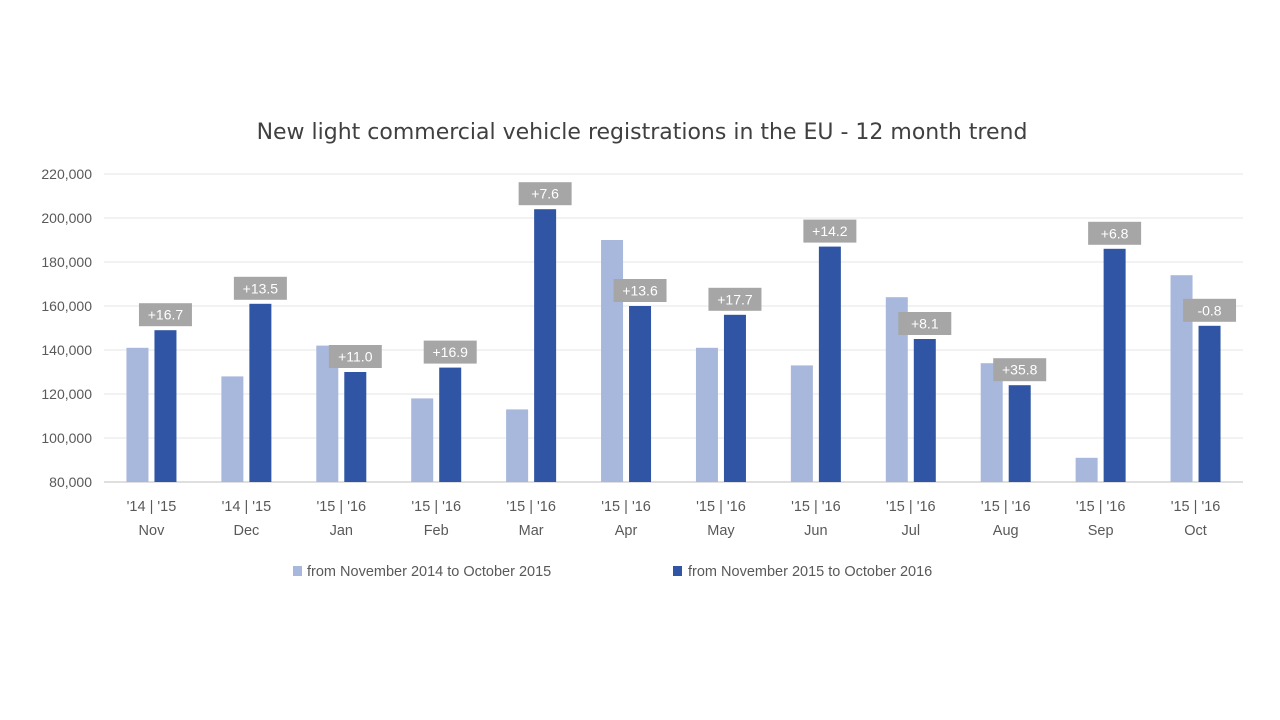  I want to click on bar-2016-jan, so click(355, 427).